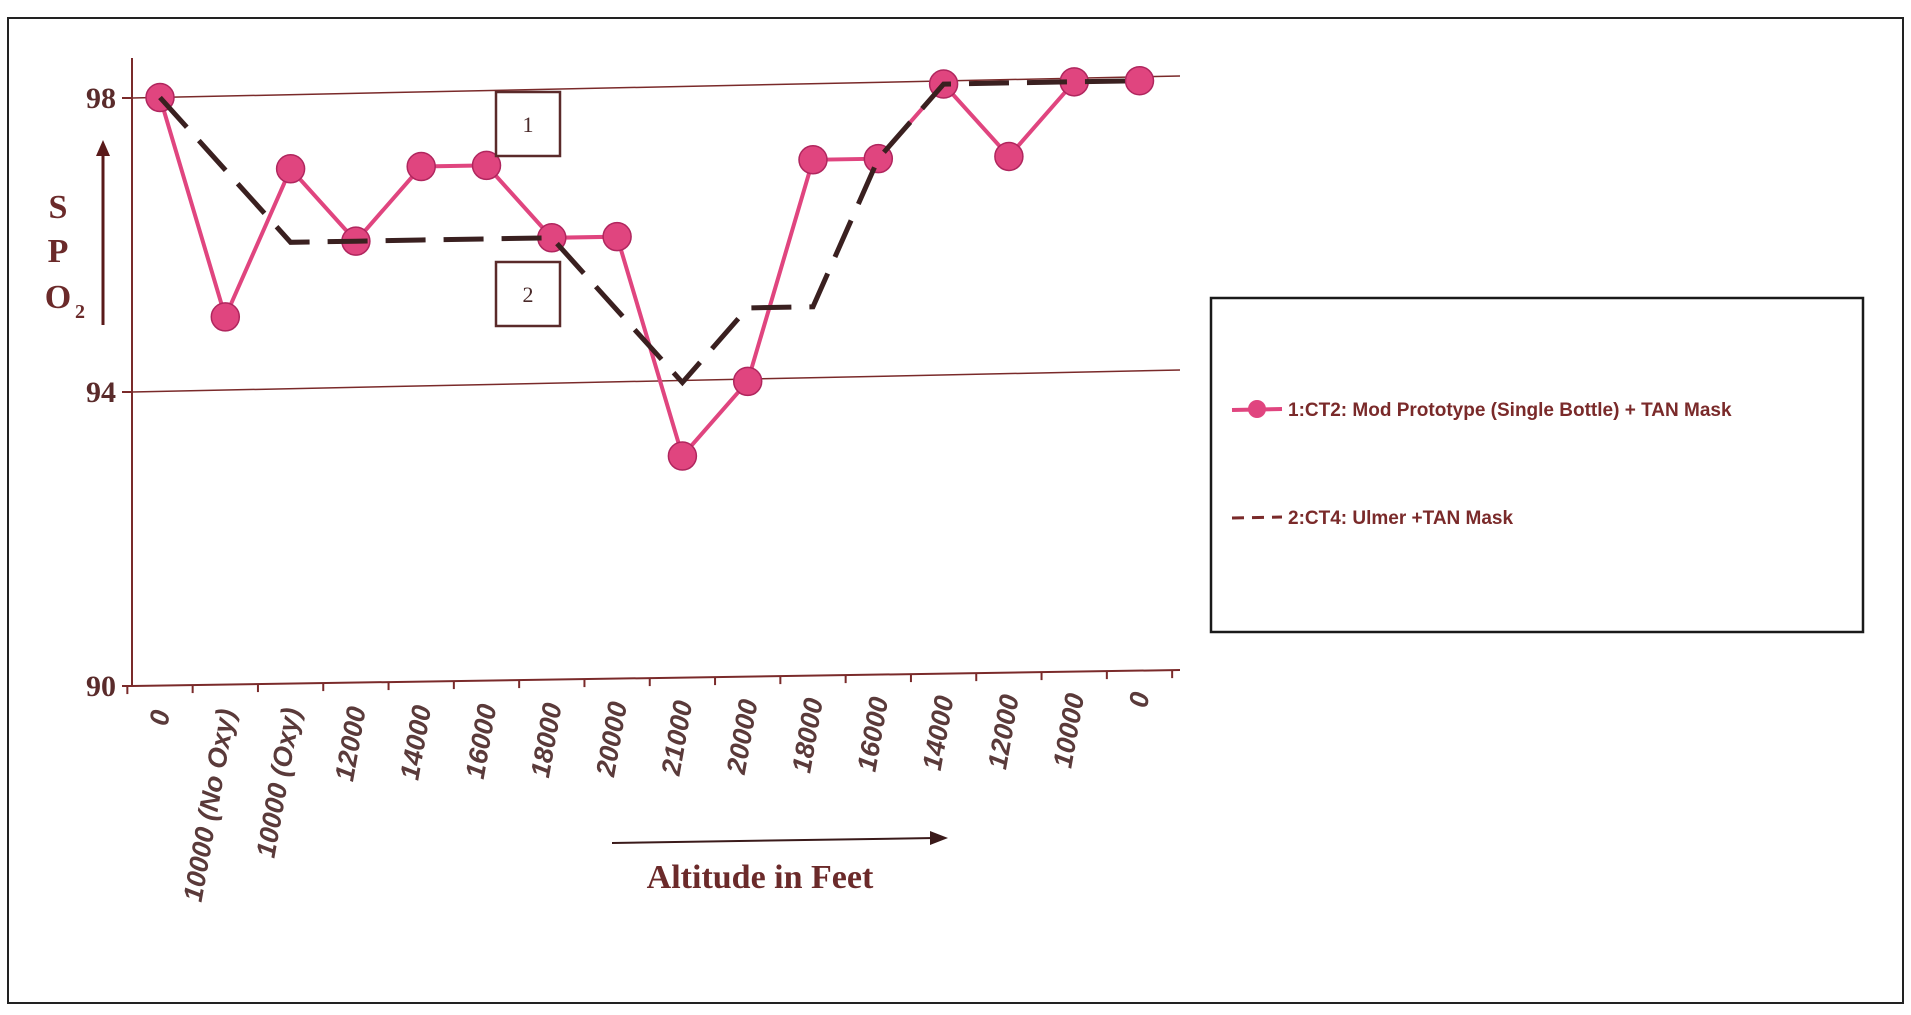  I want to click on x-tick-label: 10000 (Oxy), so click(279, 782).